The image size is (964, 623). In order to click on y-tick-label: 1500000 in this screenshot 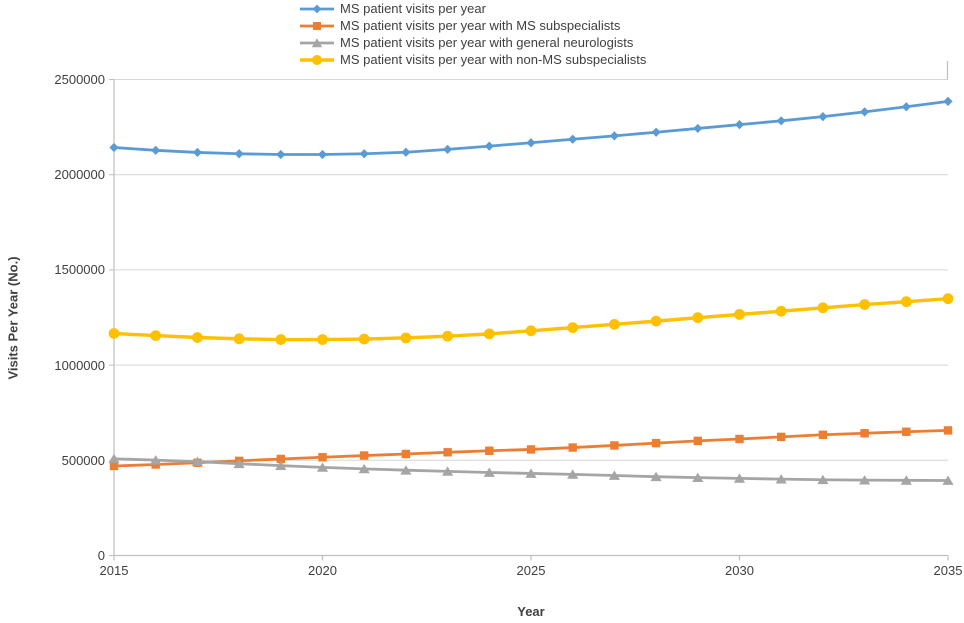, I will do `click(79, 270)`.